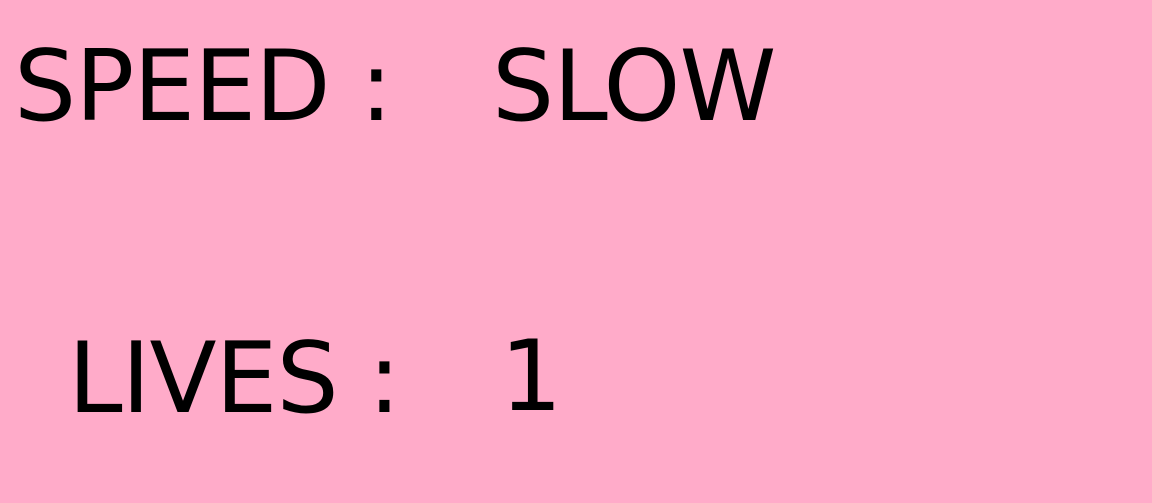 This screenshot has width=1152, height=503. Describe the element at coordinates (634, 87) in the screenshot. I see `speed-value: SLOW` at that location.